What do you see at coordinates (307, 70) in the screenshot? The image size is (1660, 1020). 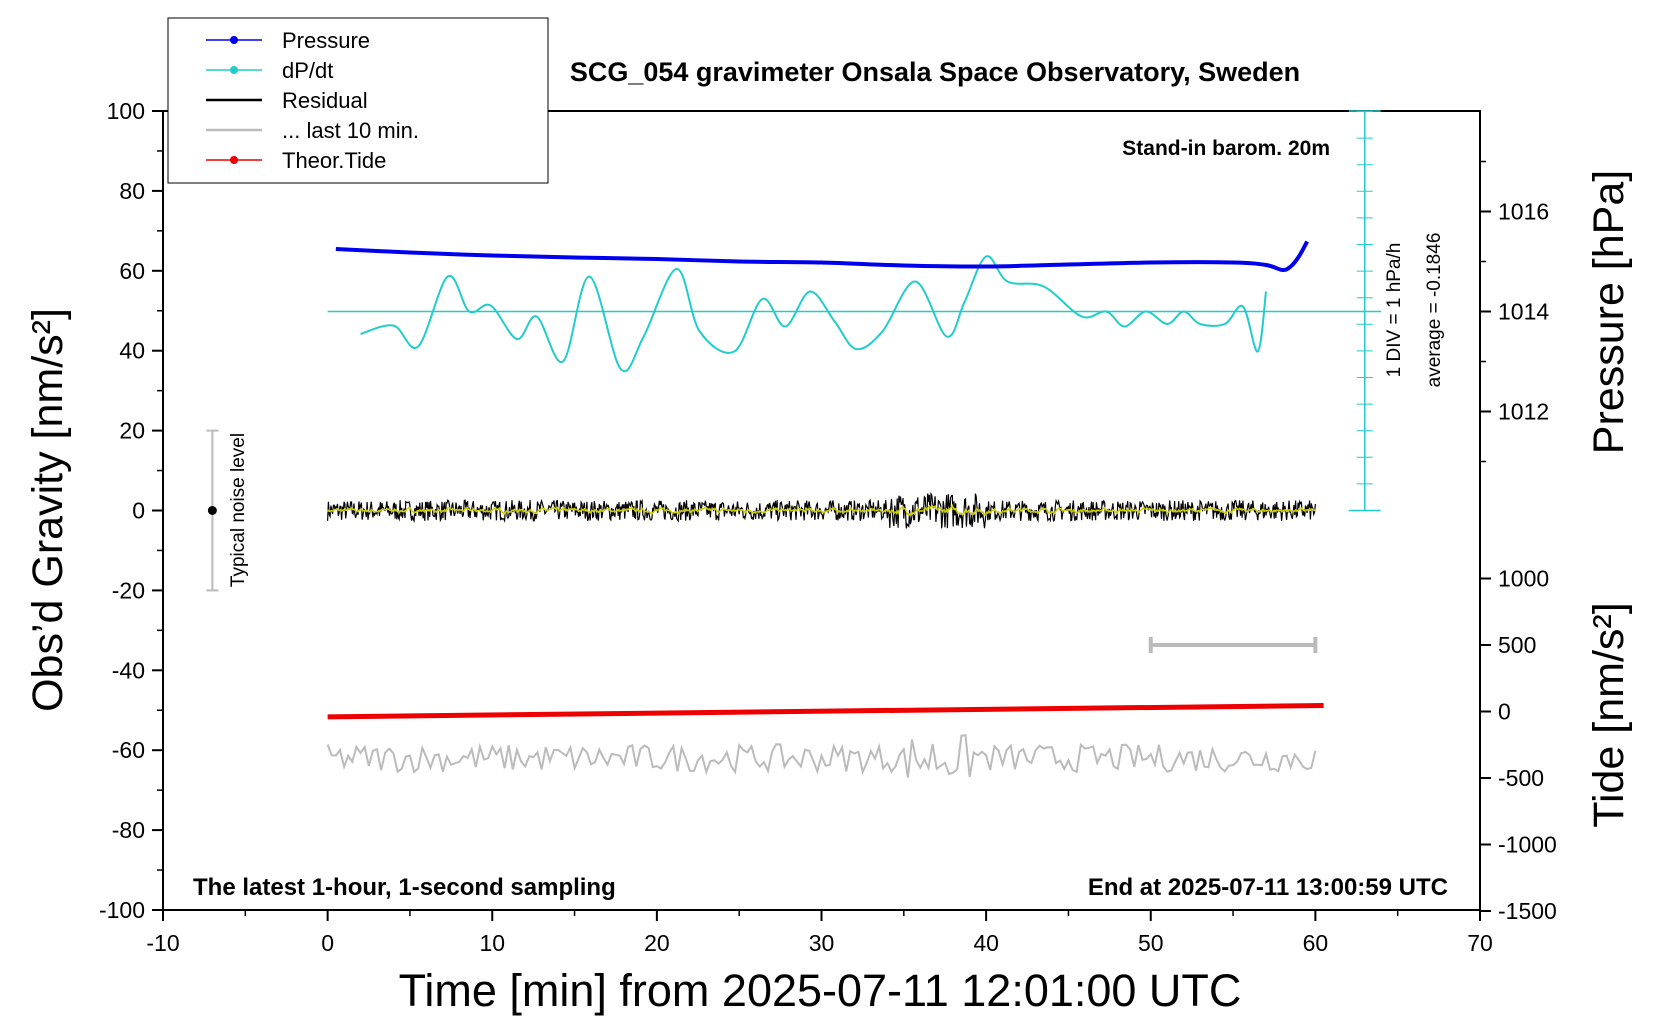 I see `legend-label: dP/dt` at bounding box center [307, 70].